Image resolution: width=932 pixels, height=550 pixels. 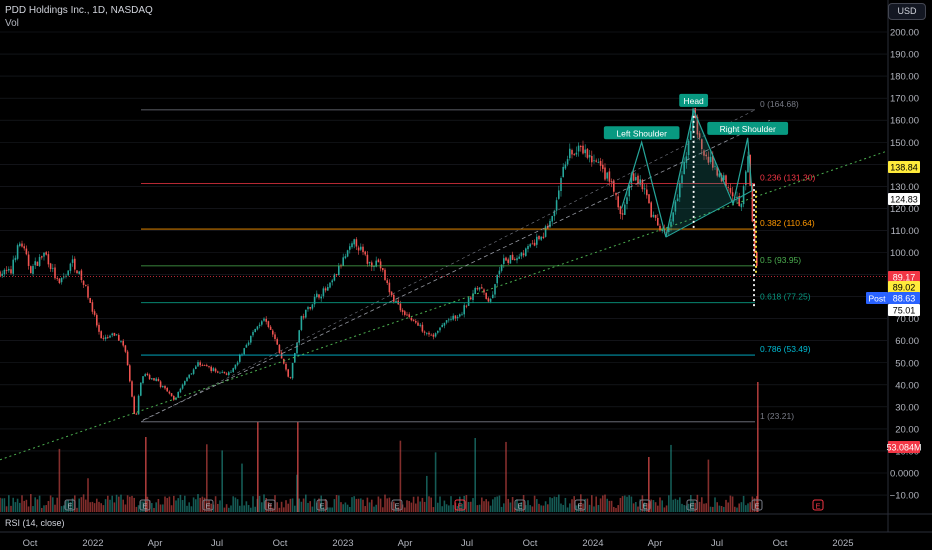 What do you see at coordinates (592, 543) in the screenshot?
I see `time-tick-label: 2024` at bounding box center [592, 543].